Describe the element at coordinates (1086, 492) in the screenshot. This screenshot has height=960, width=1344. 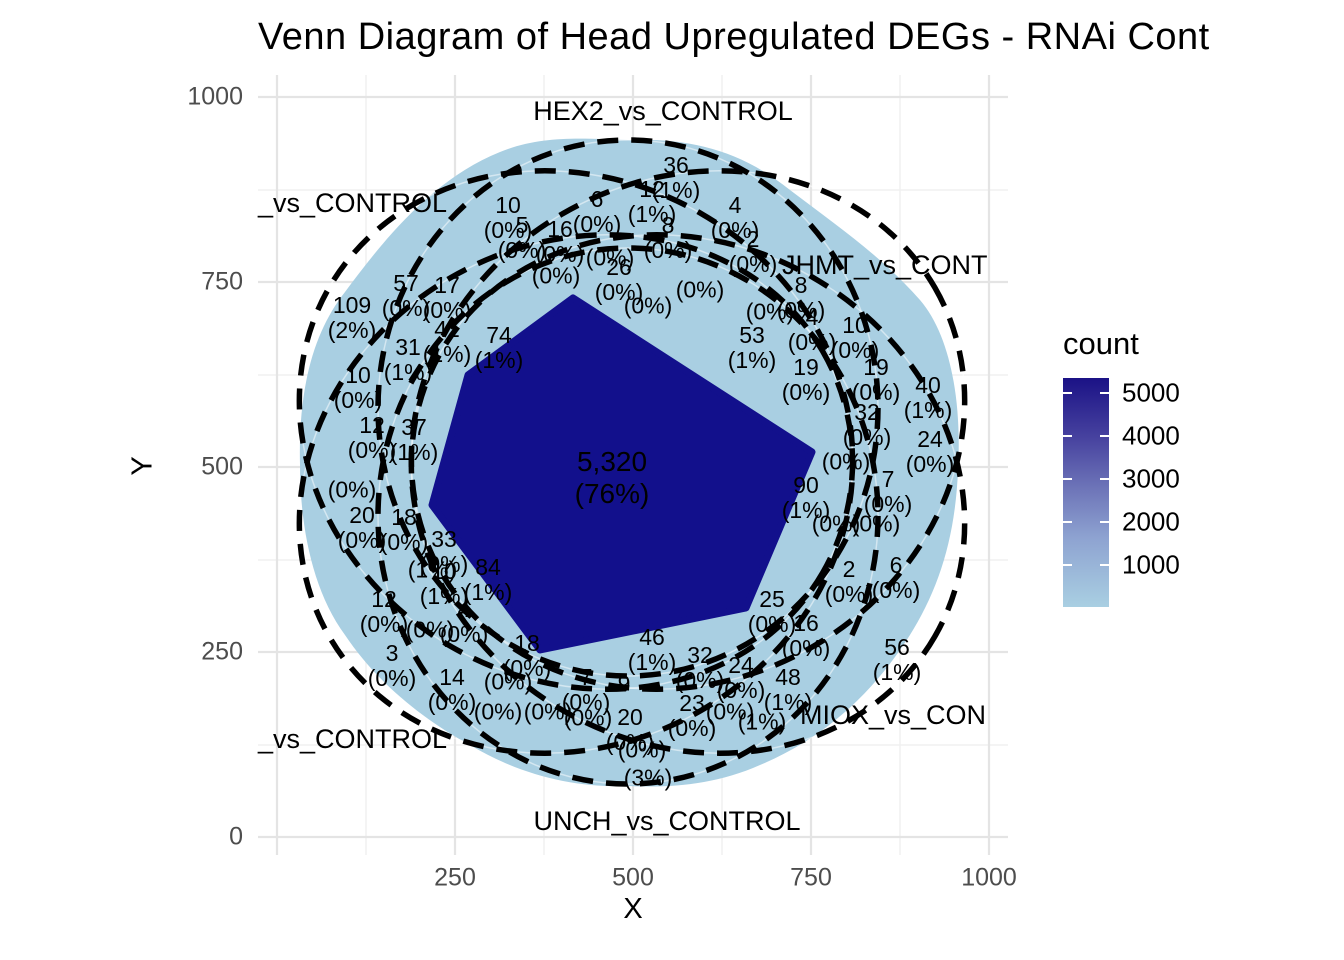
I see `legend-gradient-bar` at that location.